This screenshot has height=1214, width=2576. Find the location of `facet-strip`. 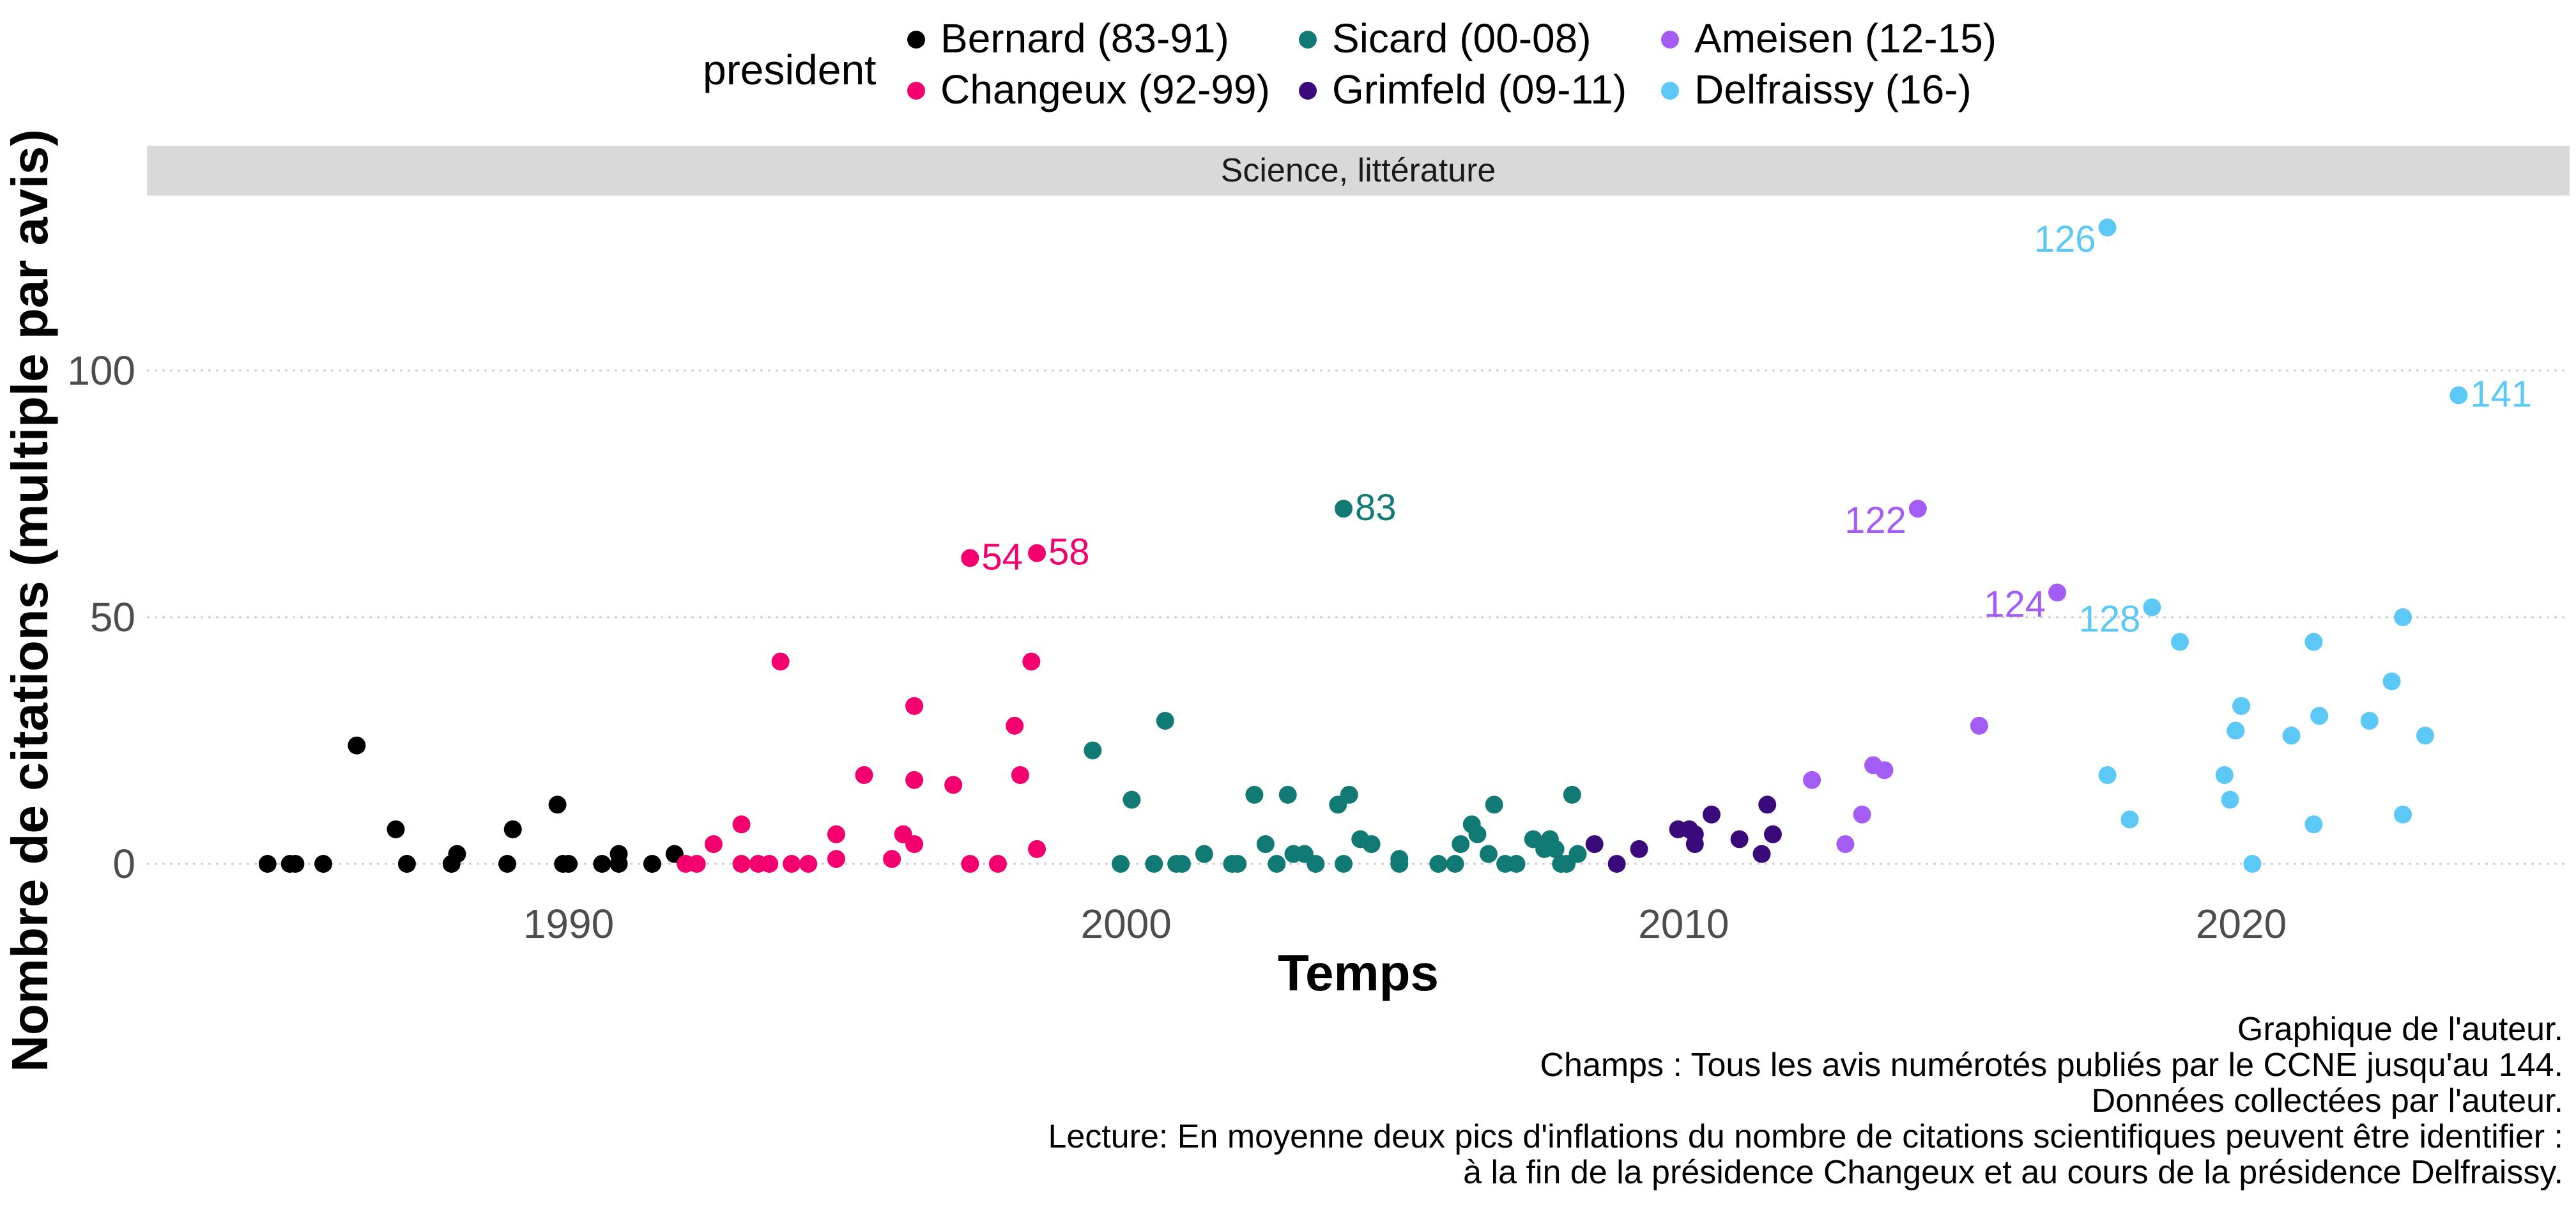

facet-strip is located at coordinates (1358, 171).